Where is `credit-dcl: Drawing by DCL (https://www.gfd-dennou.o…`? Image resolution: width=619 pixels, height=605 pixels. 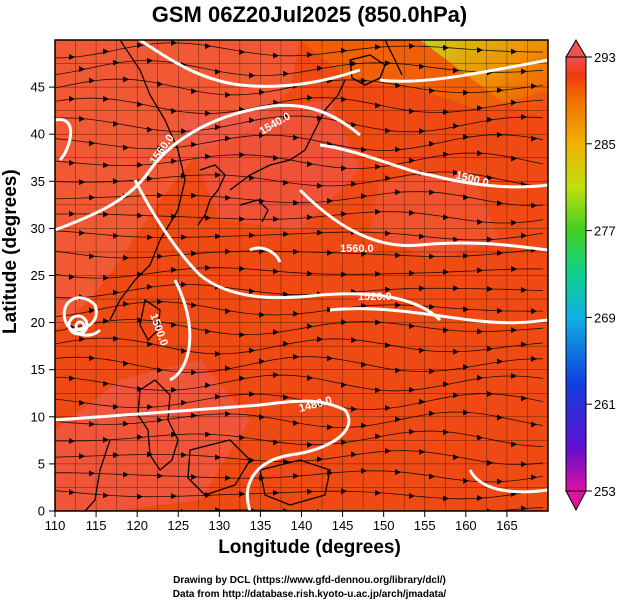
credit-dcl: Drawing by DCL (https://www.gfd-dennou.o… is located at coordinates (309, 580).